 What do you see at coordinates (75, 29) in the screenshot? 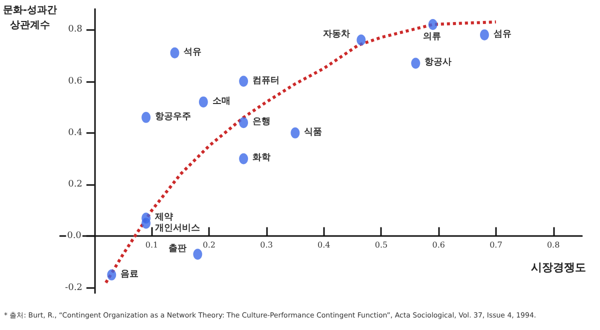
I see `y-tick-label: 0.8` at bounding box center [75, 29].